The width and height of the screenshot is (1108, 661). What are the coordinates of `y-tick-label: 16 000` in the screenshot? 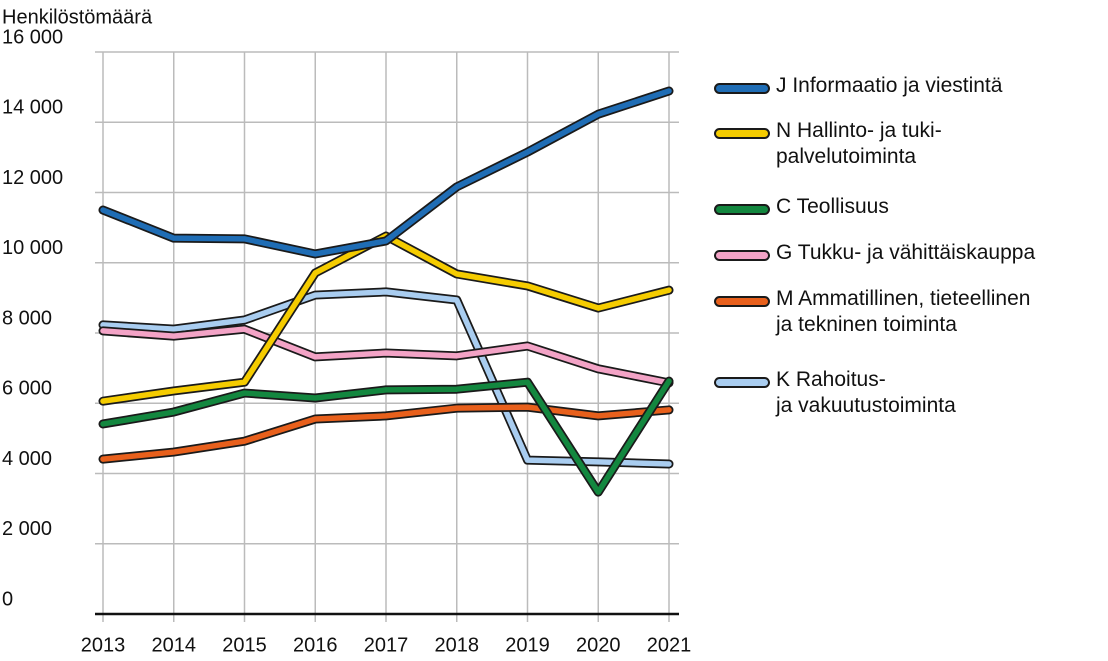 It's located at (32, 37).